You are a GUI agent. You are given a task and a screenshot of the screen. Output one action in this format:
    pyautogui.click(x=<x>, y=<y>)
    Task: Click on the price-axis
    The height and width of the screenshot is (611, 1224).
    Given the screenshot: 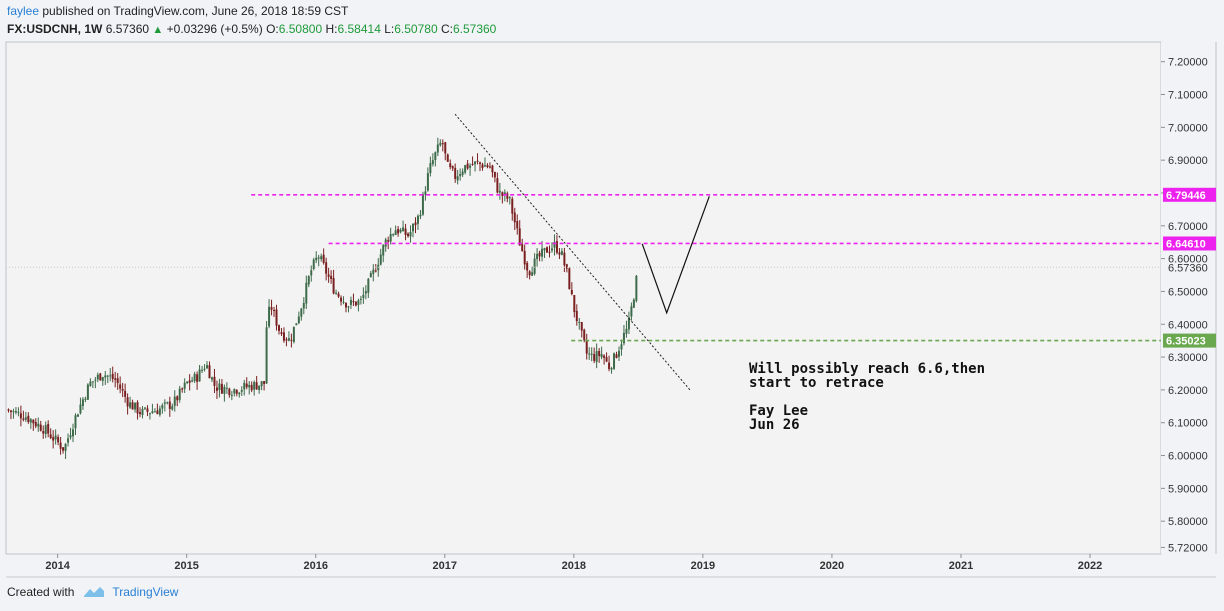 What is the action you would take?
    pyautogui.click(x=1188, y=298)
    